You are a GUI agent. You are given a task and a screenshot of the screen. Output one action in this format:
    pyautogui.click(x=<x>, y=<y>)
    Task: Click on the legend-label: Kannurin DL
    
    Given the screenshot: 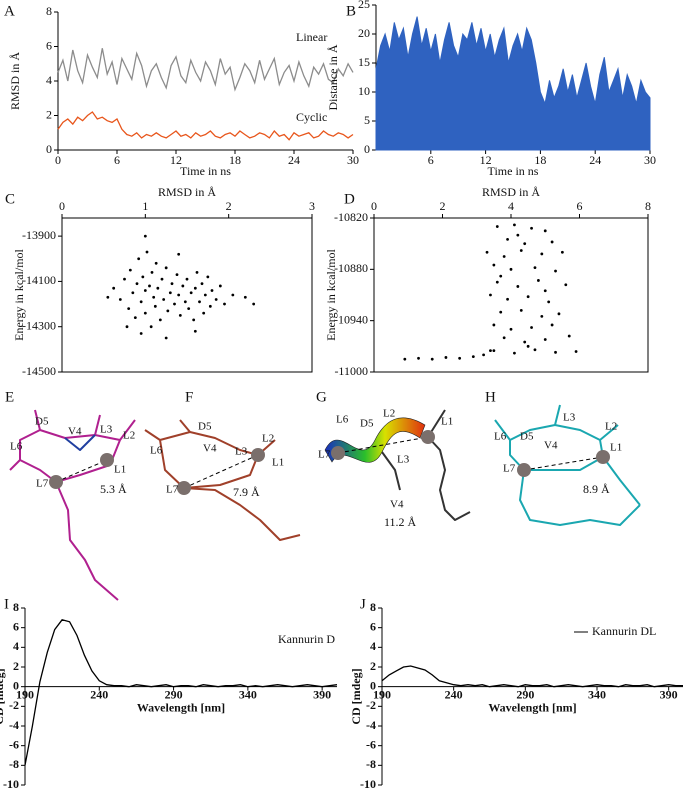 What is the action you would take?
    pyautogui.click(x=624, y=631)
    